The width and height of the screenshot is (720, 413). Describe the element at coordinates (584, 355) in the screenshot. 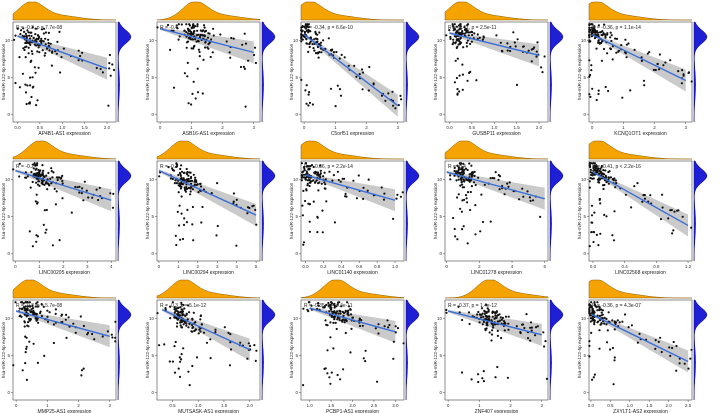

I see `y-tick-label: 5` at that location.